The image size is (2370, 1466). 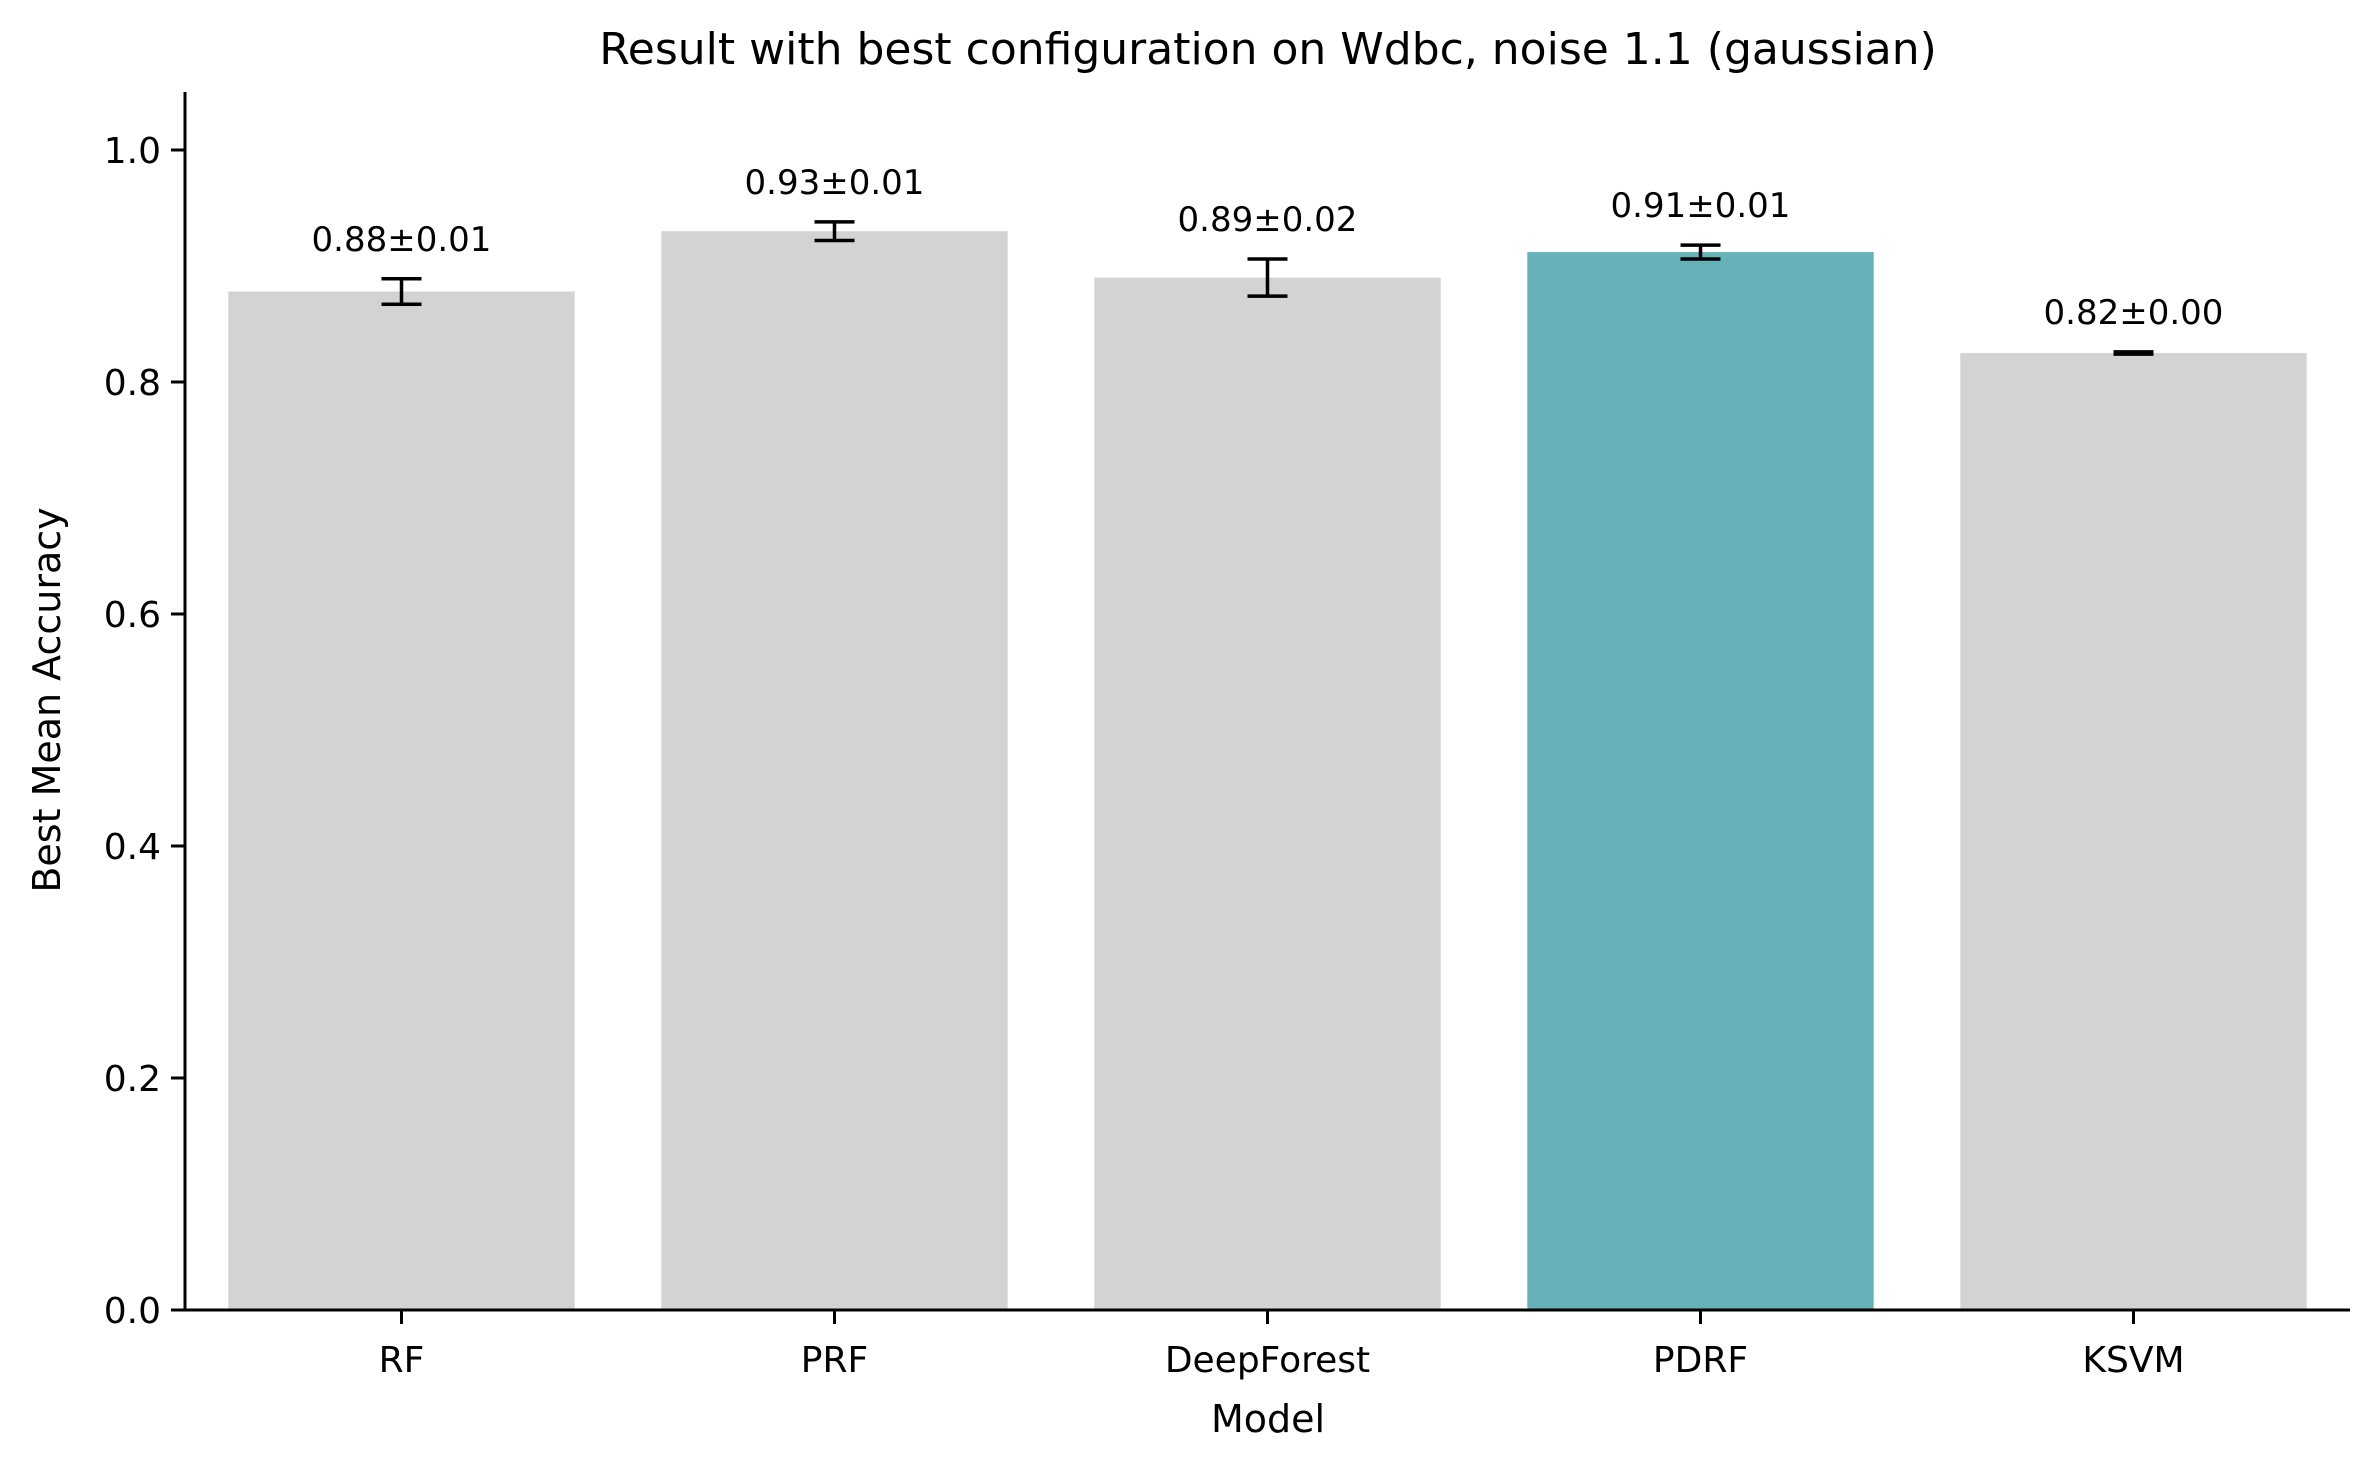 I want to click on bar-rf, so click(x=401, y=800).